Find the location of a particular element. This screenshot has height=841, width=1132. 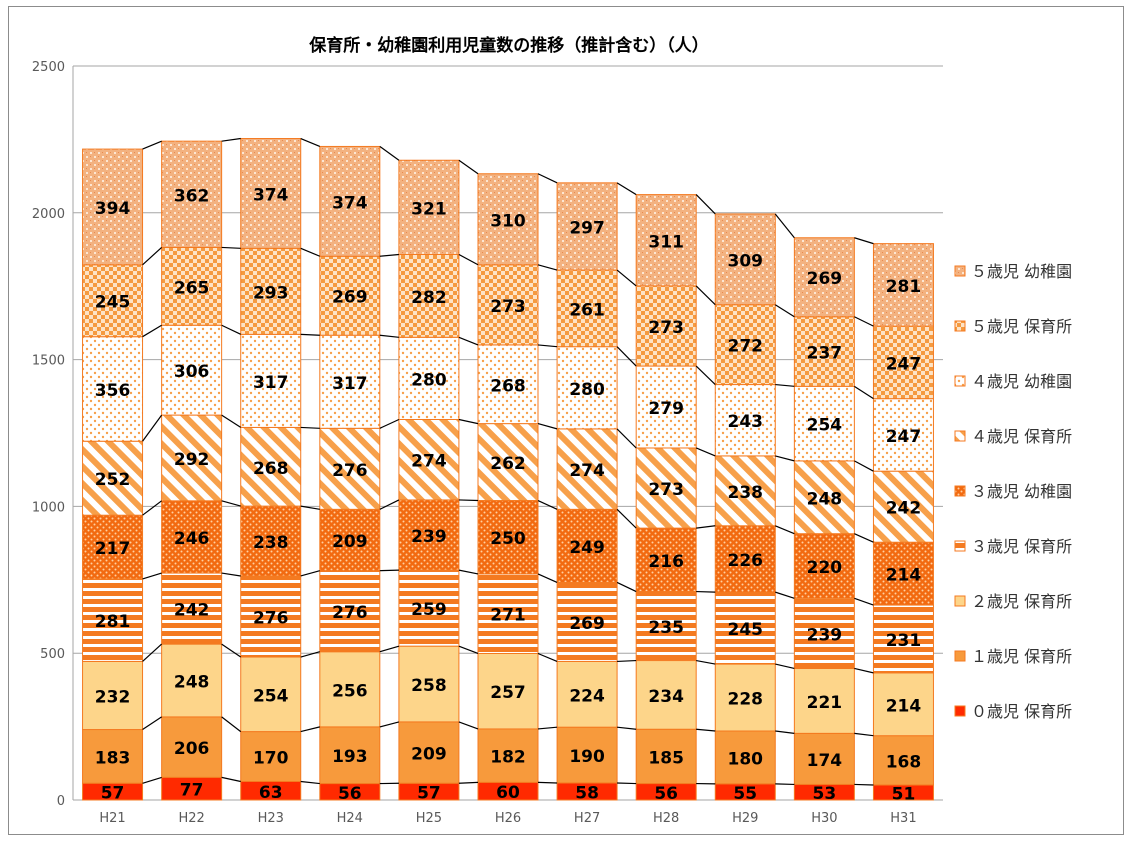

data-label: 77 is located at coordinates (192, 791).